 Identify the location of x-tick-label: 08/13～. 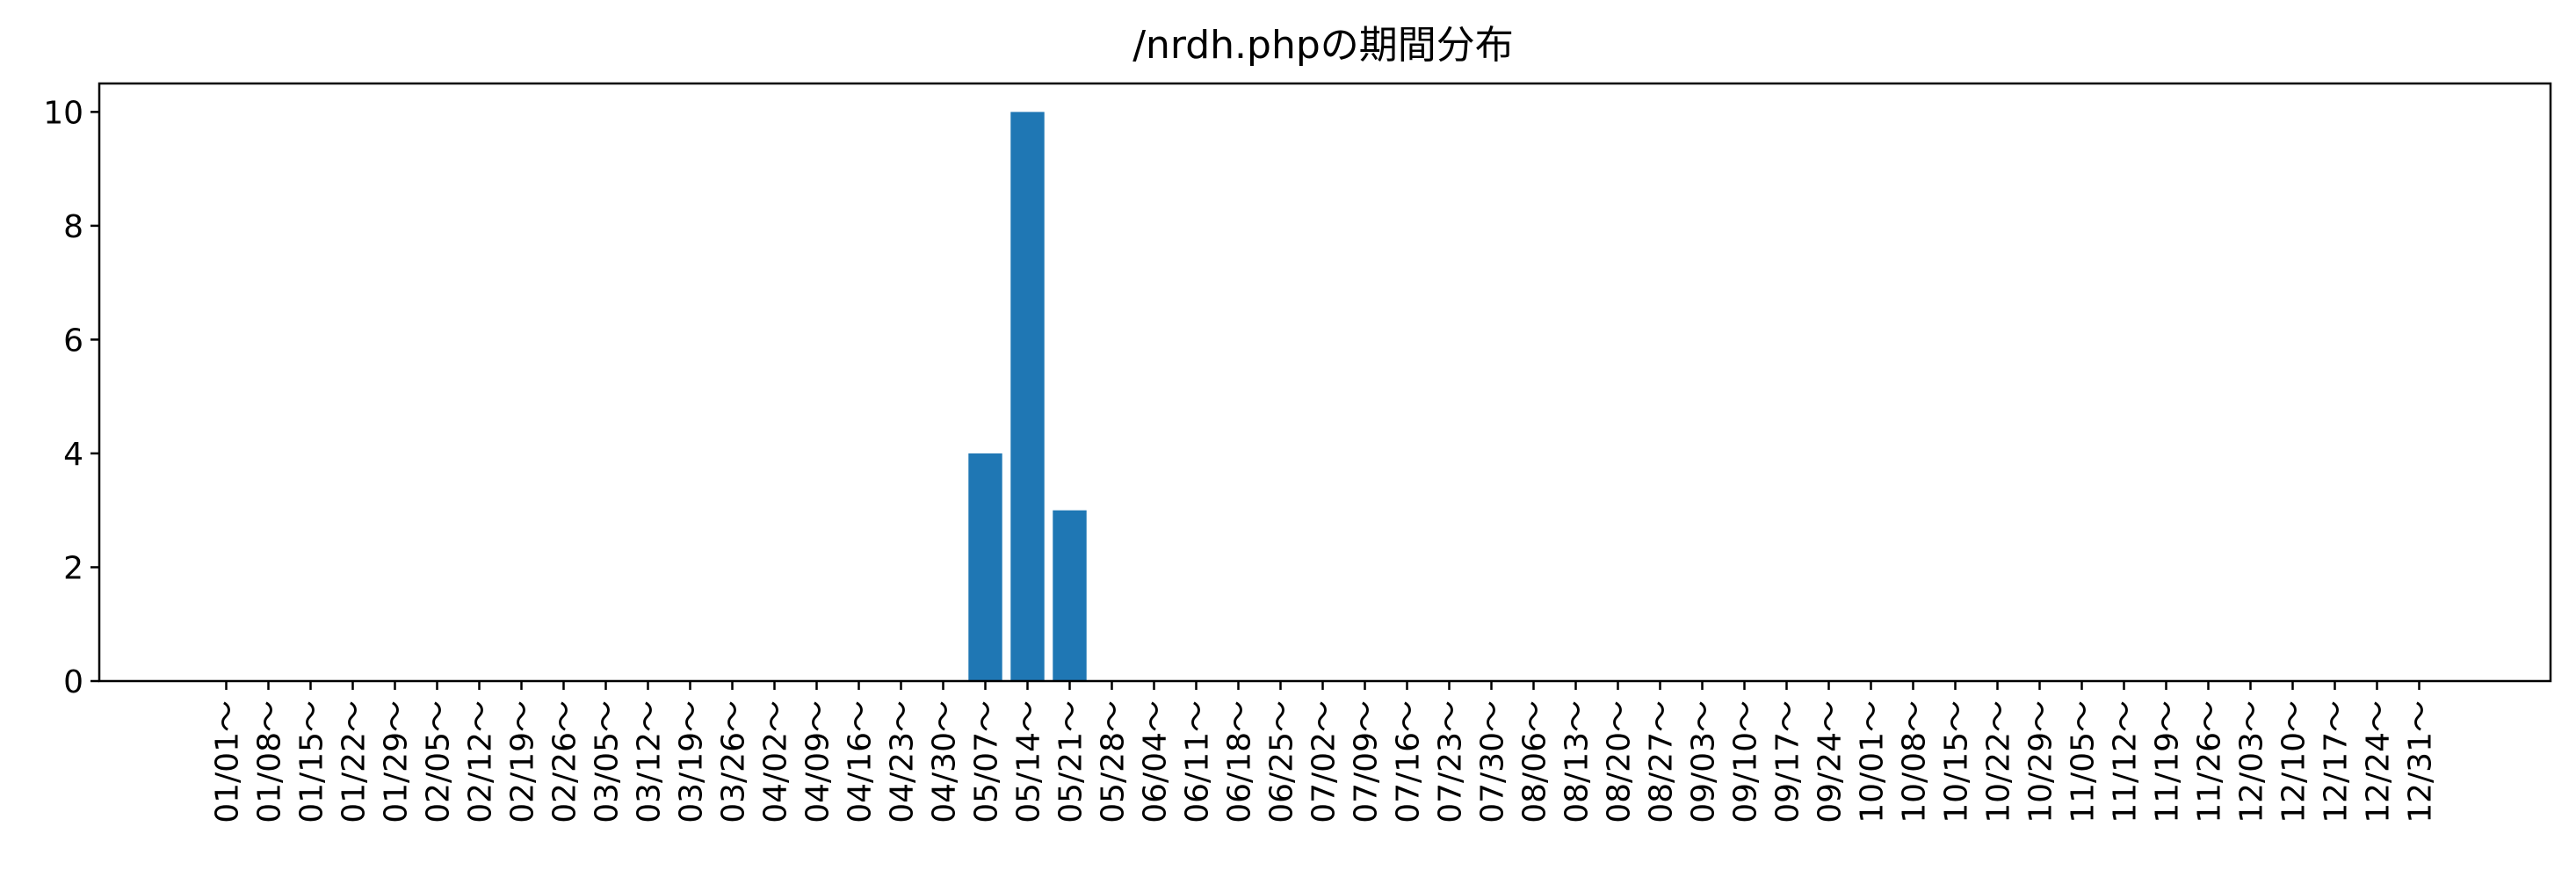
(1577, 761).